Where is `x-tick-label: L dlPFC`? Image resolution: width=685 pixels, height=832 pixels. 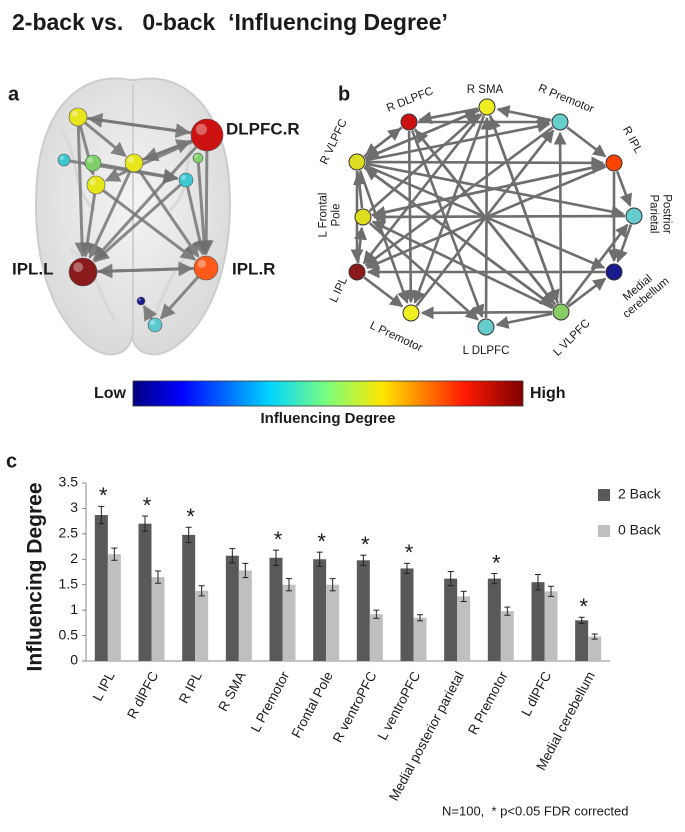
x-tick-label: L dlPFC is located at coordinates (536, 694).